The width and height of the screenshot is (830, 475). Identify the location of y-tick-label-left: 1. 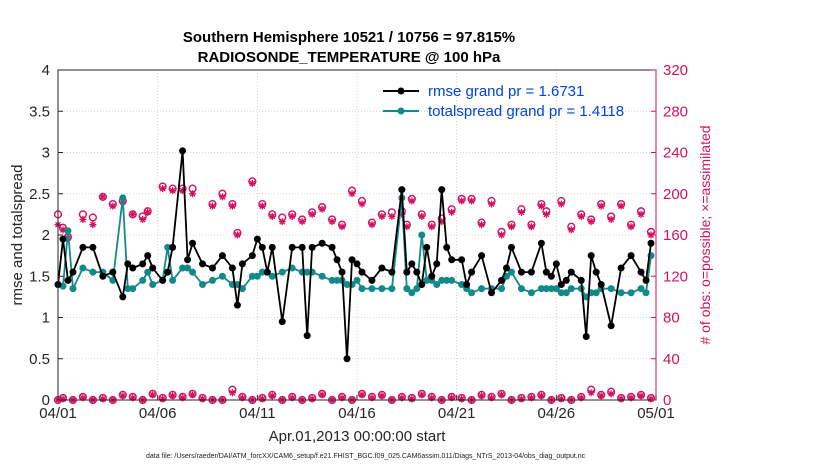
(46, 318).